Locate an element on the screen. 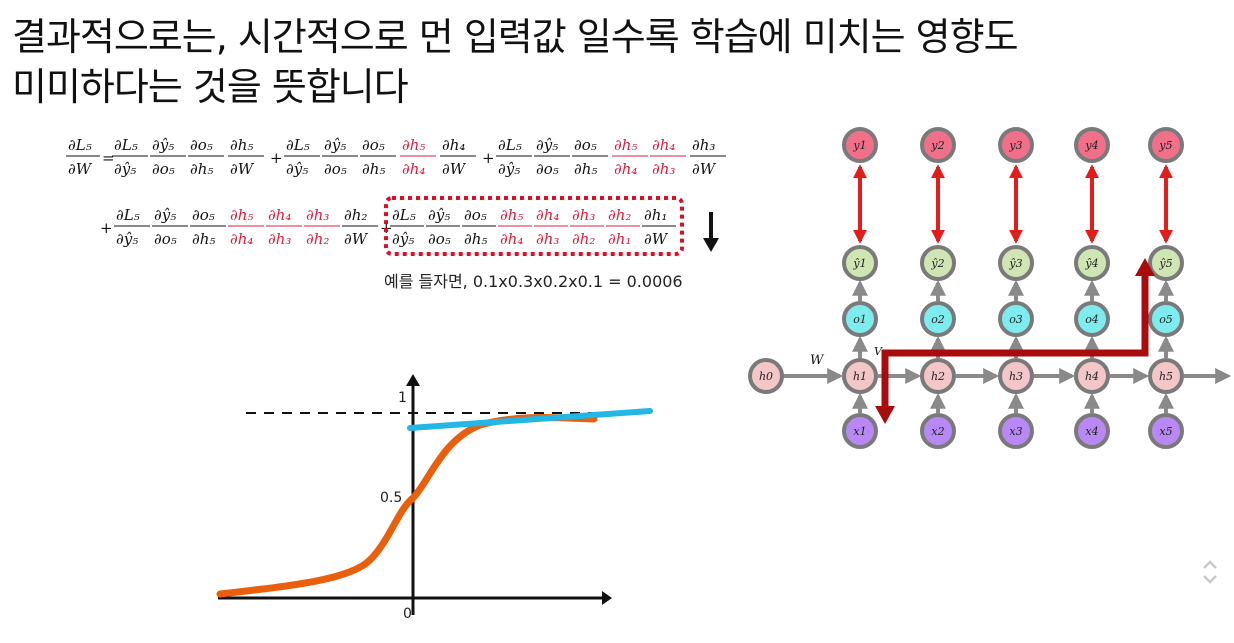  node-y3-label: y3 is located at coordinates (1015, 145).